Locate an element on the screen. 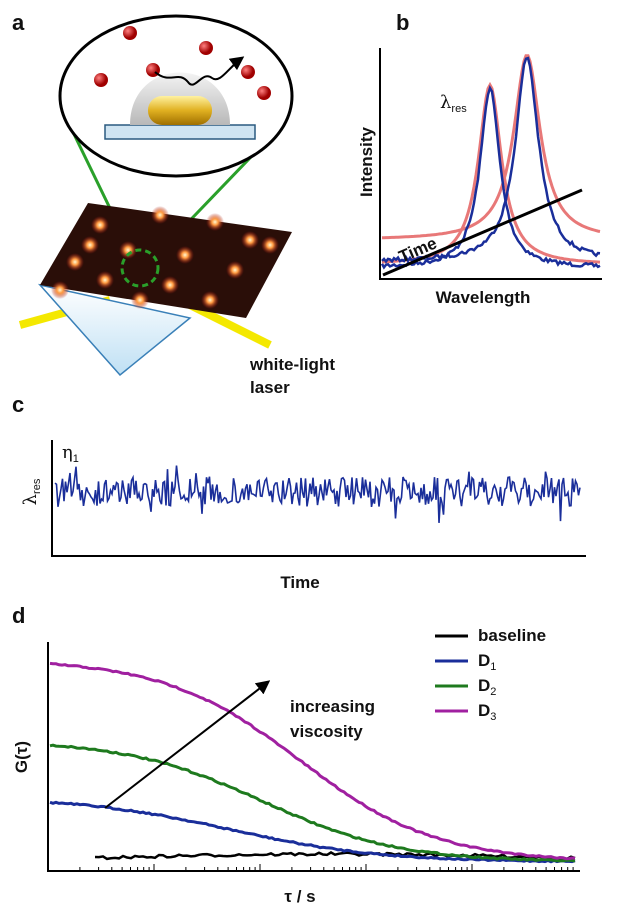  trace-label: η1 is located at coordinates (70, 453).